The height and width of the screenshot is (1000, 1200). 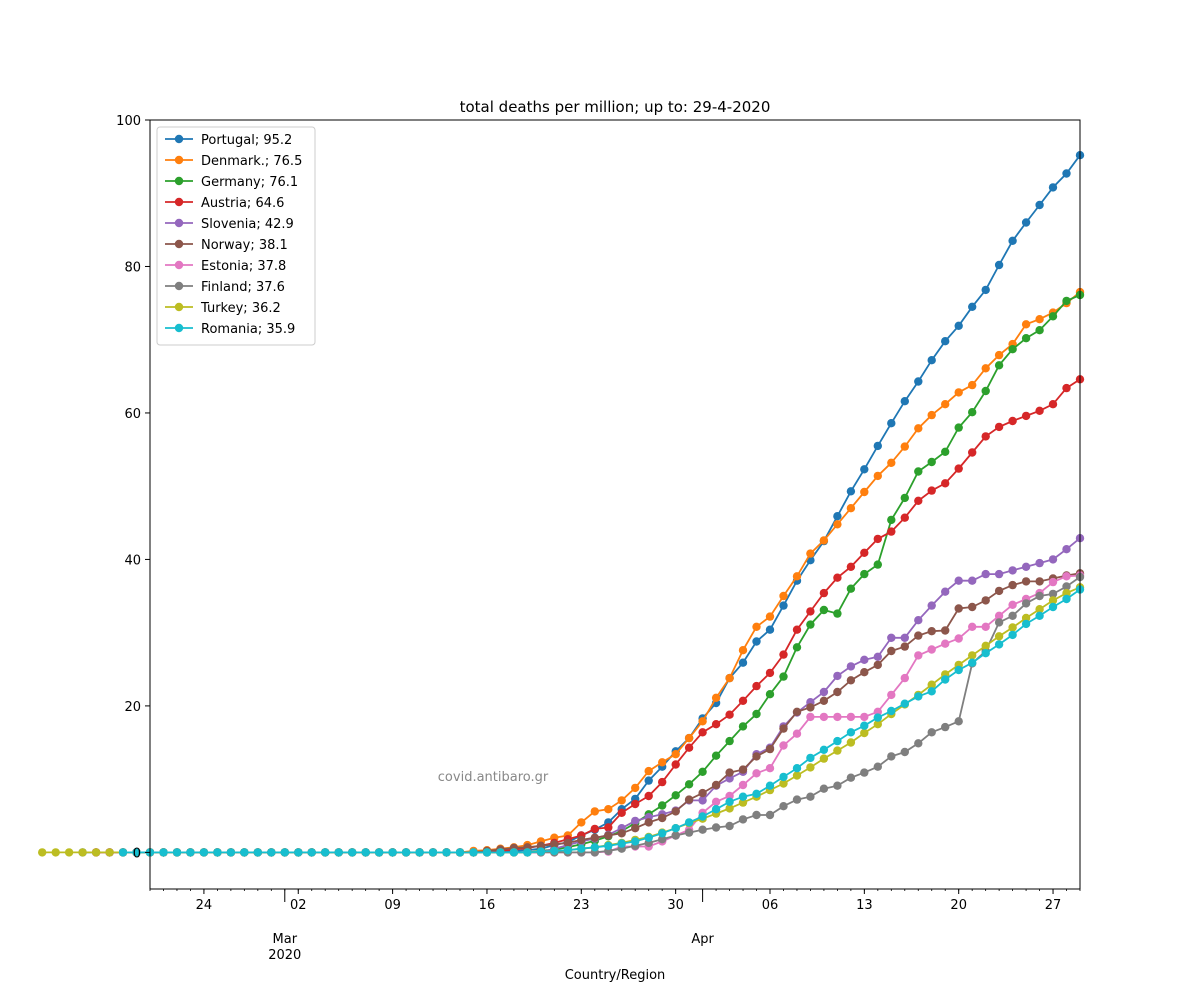 I want to click on x-tick-label: 13, so click(x=864, y=905).